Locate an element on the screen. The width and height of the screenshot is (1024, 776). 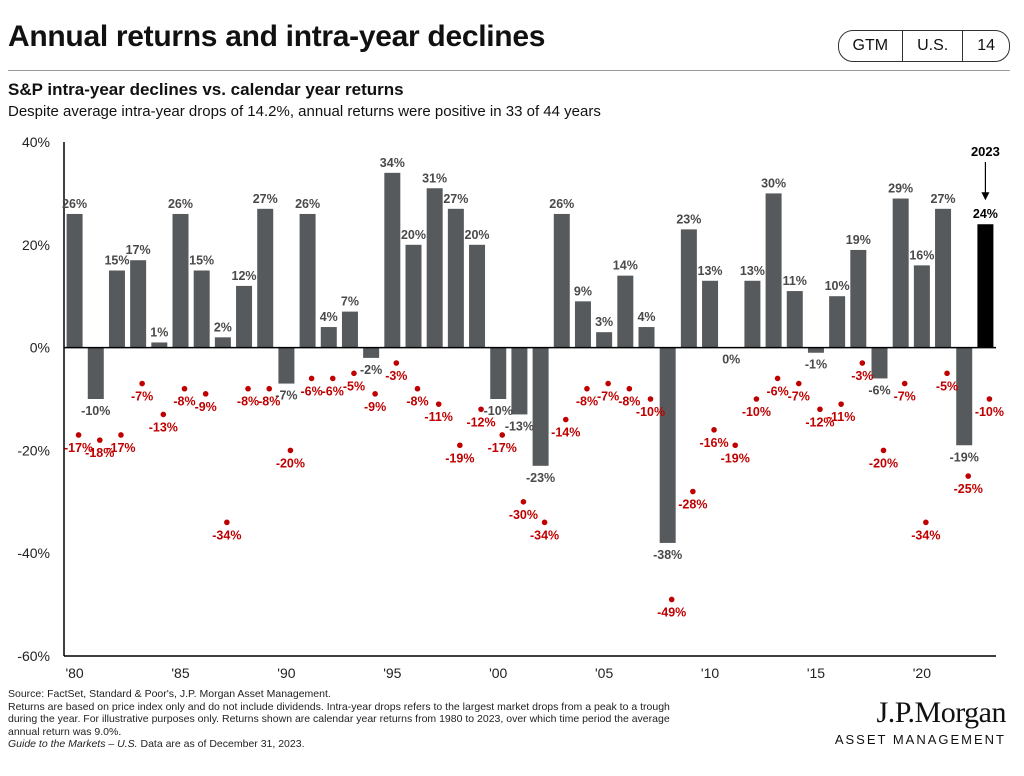
decline-label-2000: -17% is located at coordinates (502, 448).